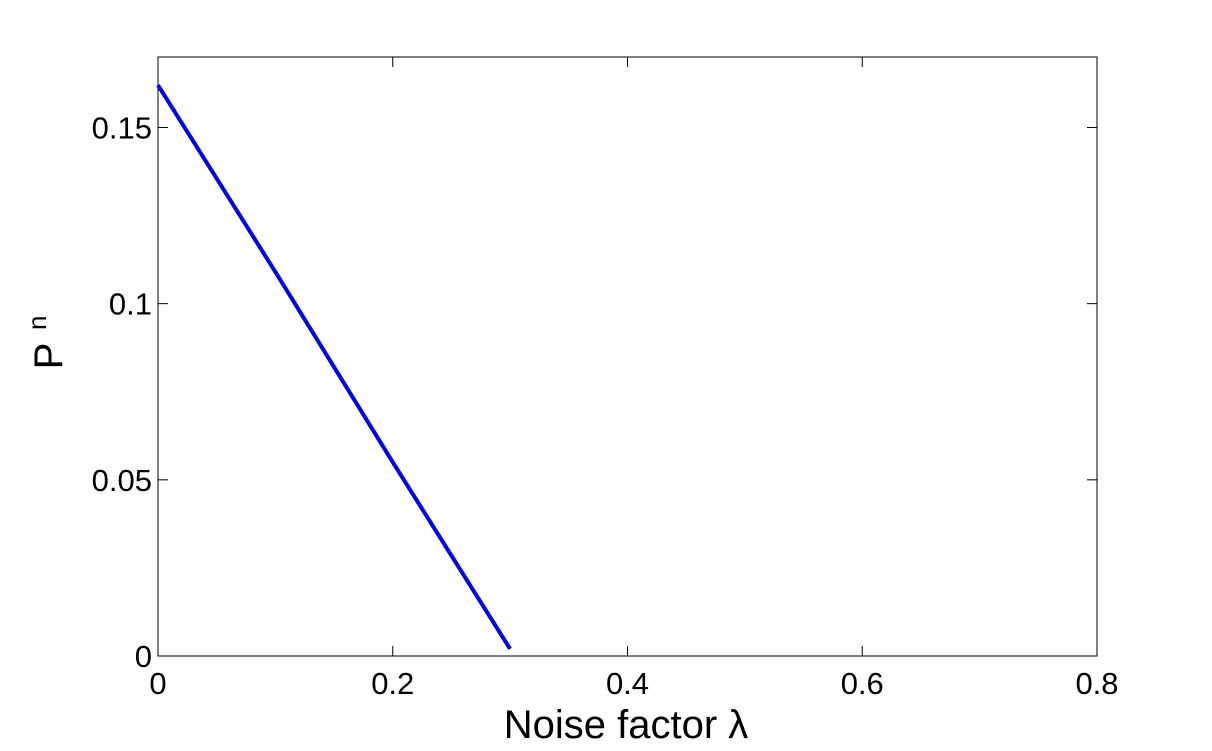 This screenshot has width=1212, height=751. Describe the element at coordinates (37, 323) in the screenshot. I see `y-axis-label-superscript: n` at that location.